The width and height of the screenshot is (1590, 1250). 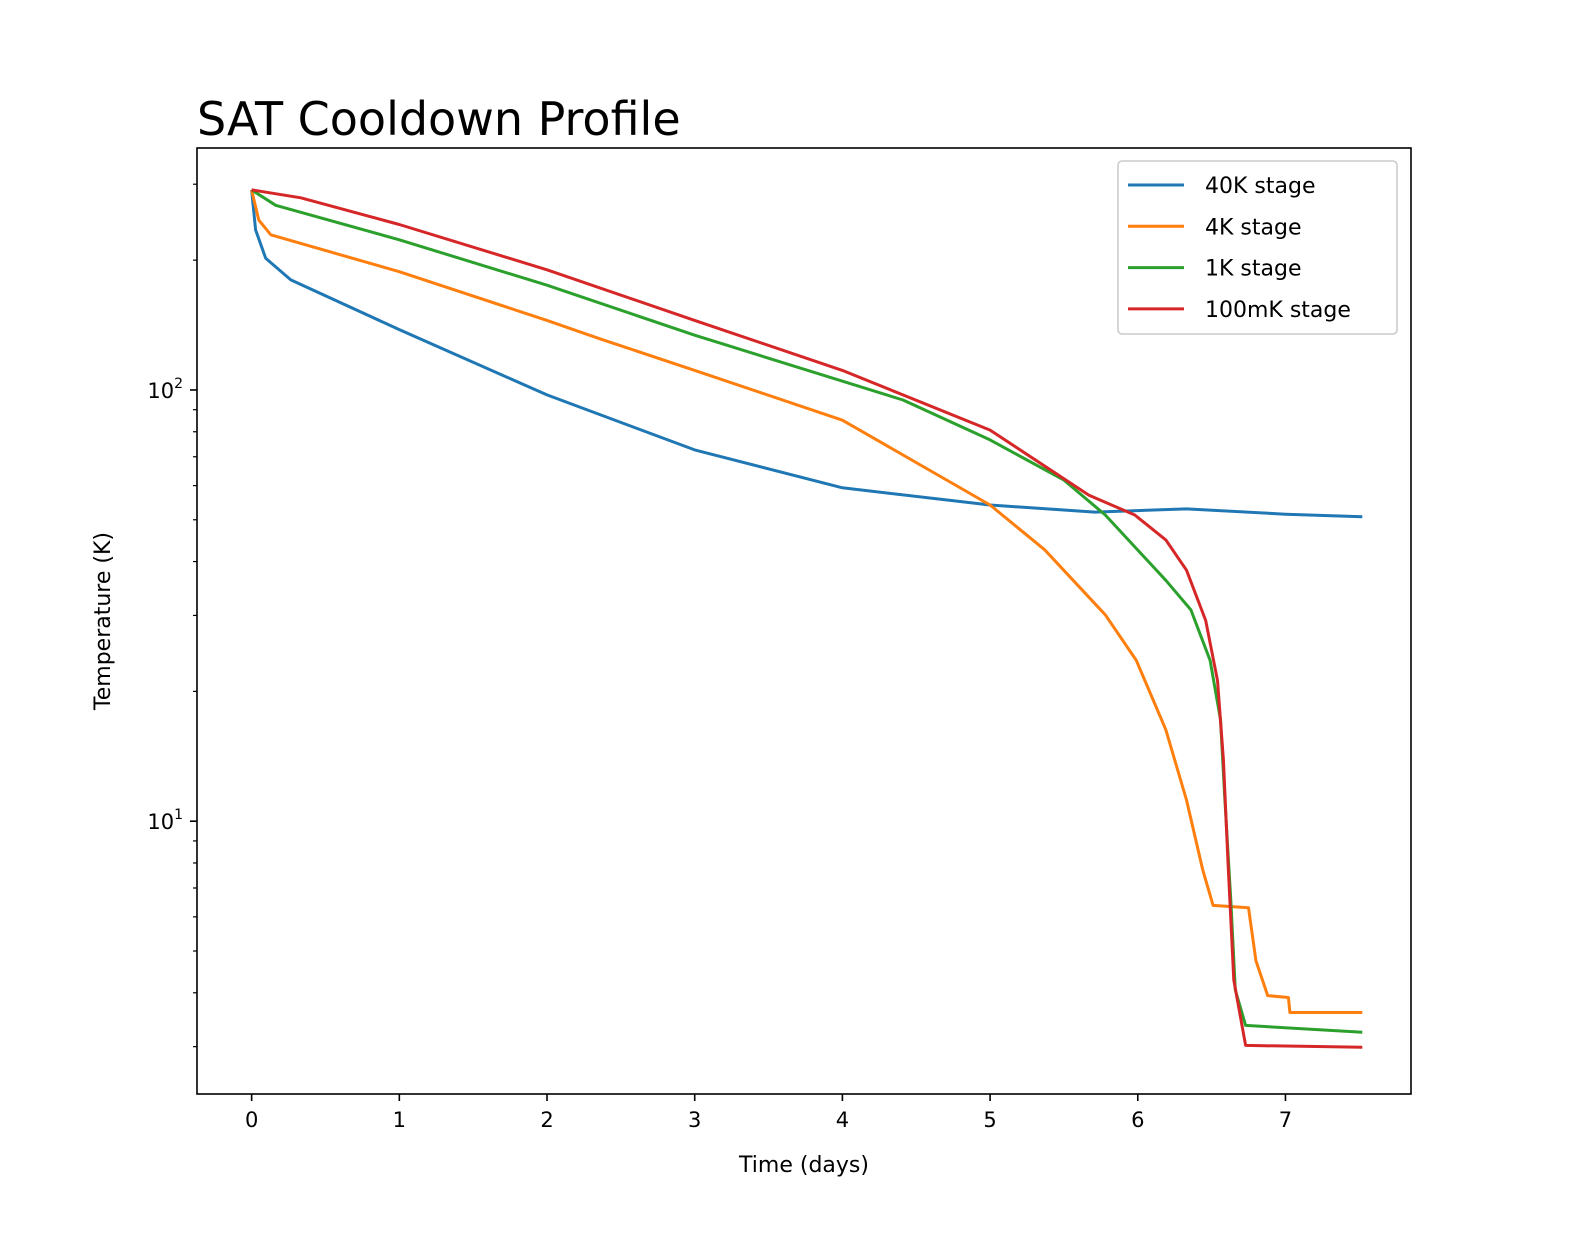 I want to click on chart-title: SAT Cooldown Profile, so click(x=439, y=119).